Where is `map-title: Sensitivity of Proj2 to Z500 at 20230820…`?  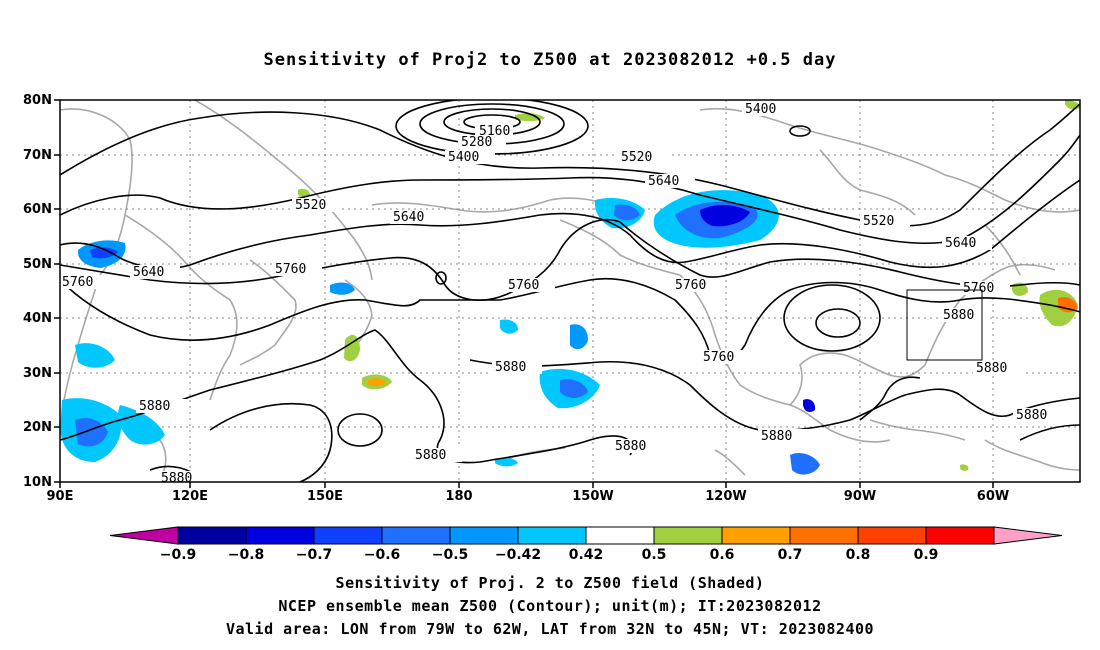 map-title: Sensitivity of Proj2 to Z500 at 20230820… is located at coordinates (550, 60).